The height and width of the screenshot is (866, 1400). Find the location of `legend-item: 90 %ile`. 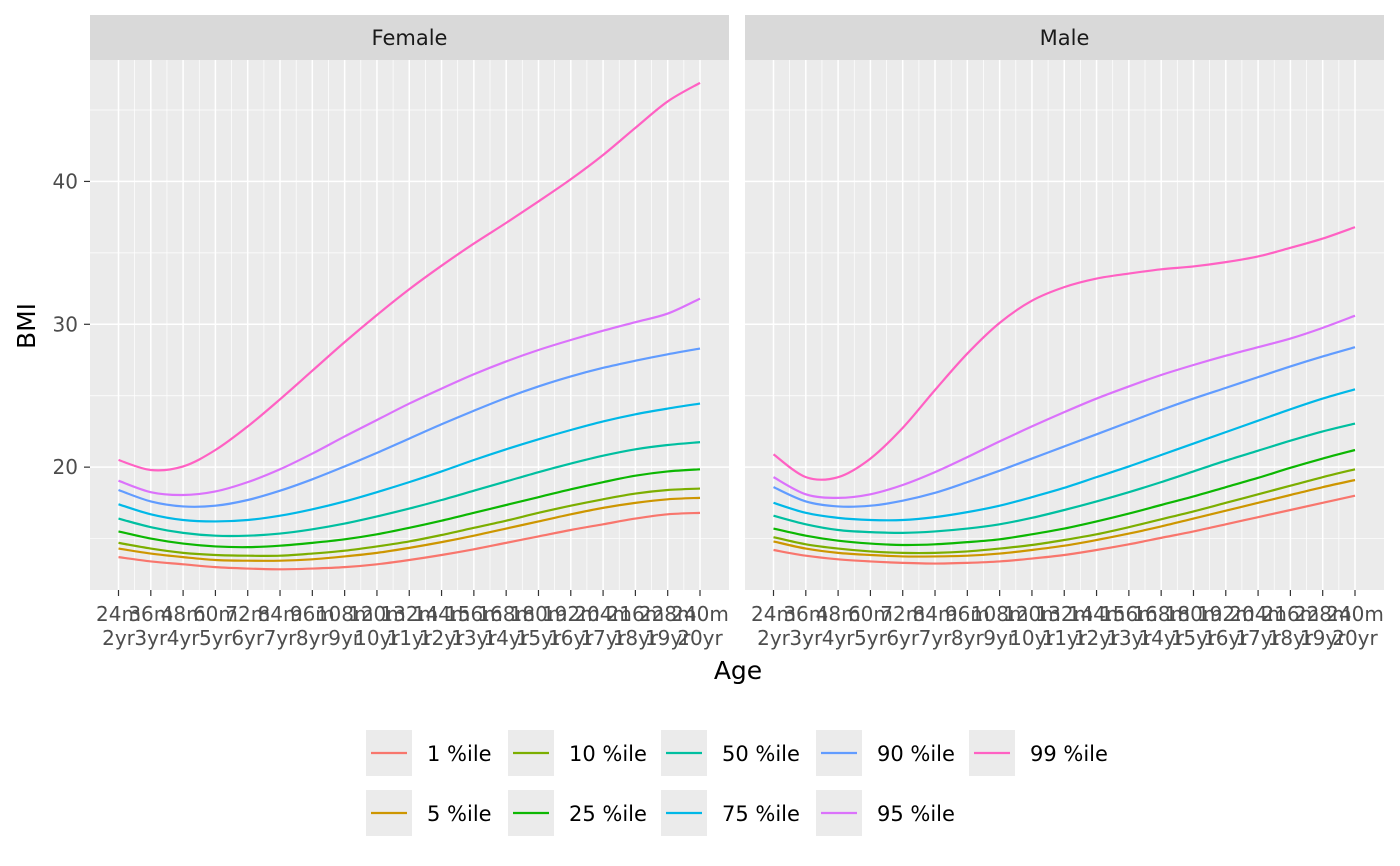

legend-item: 90 %ile is located at coordinates (885, 753).